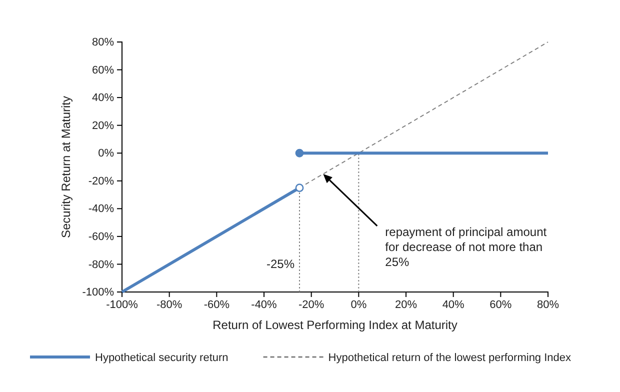 This screenshot has height=392, width=620. Describe the element at coordinates (98, 292) in the screenshot. I see `y-tick-label: -100%` at that location.